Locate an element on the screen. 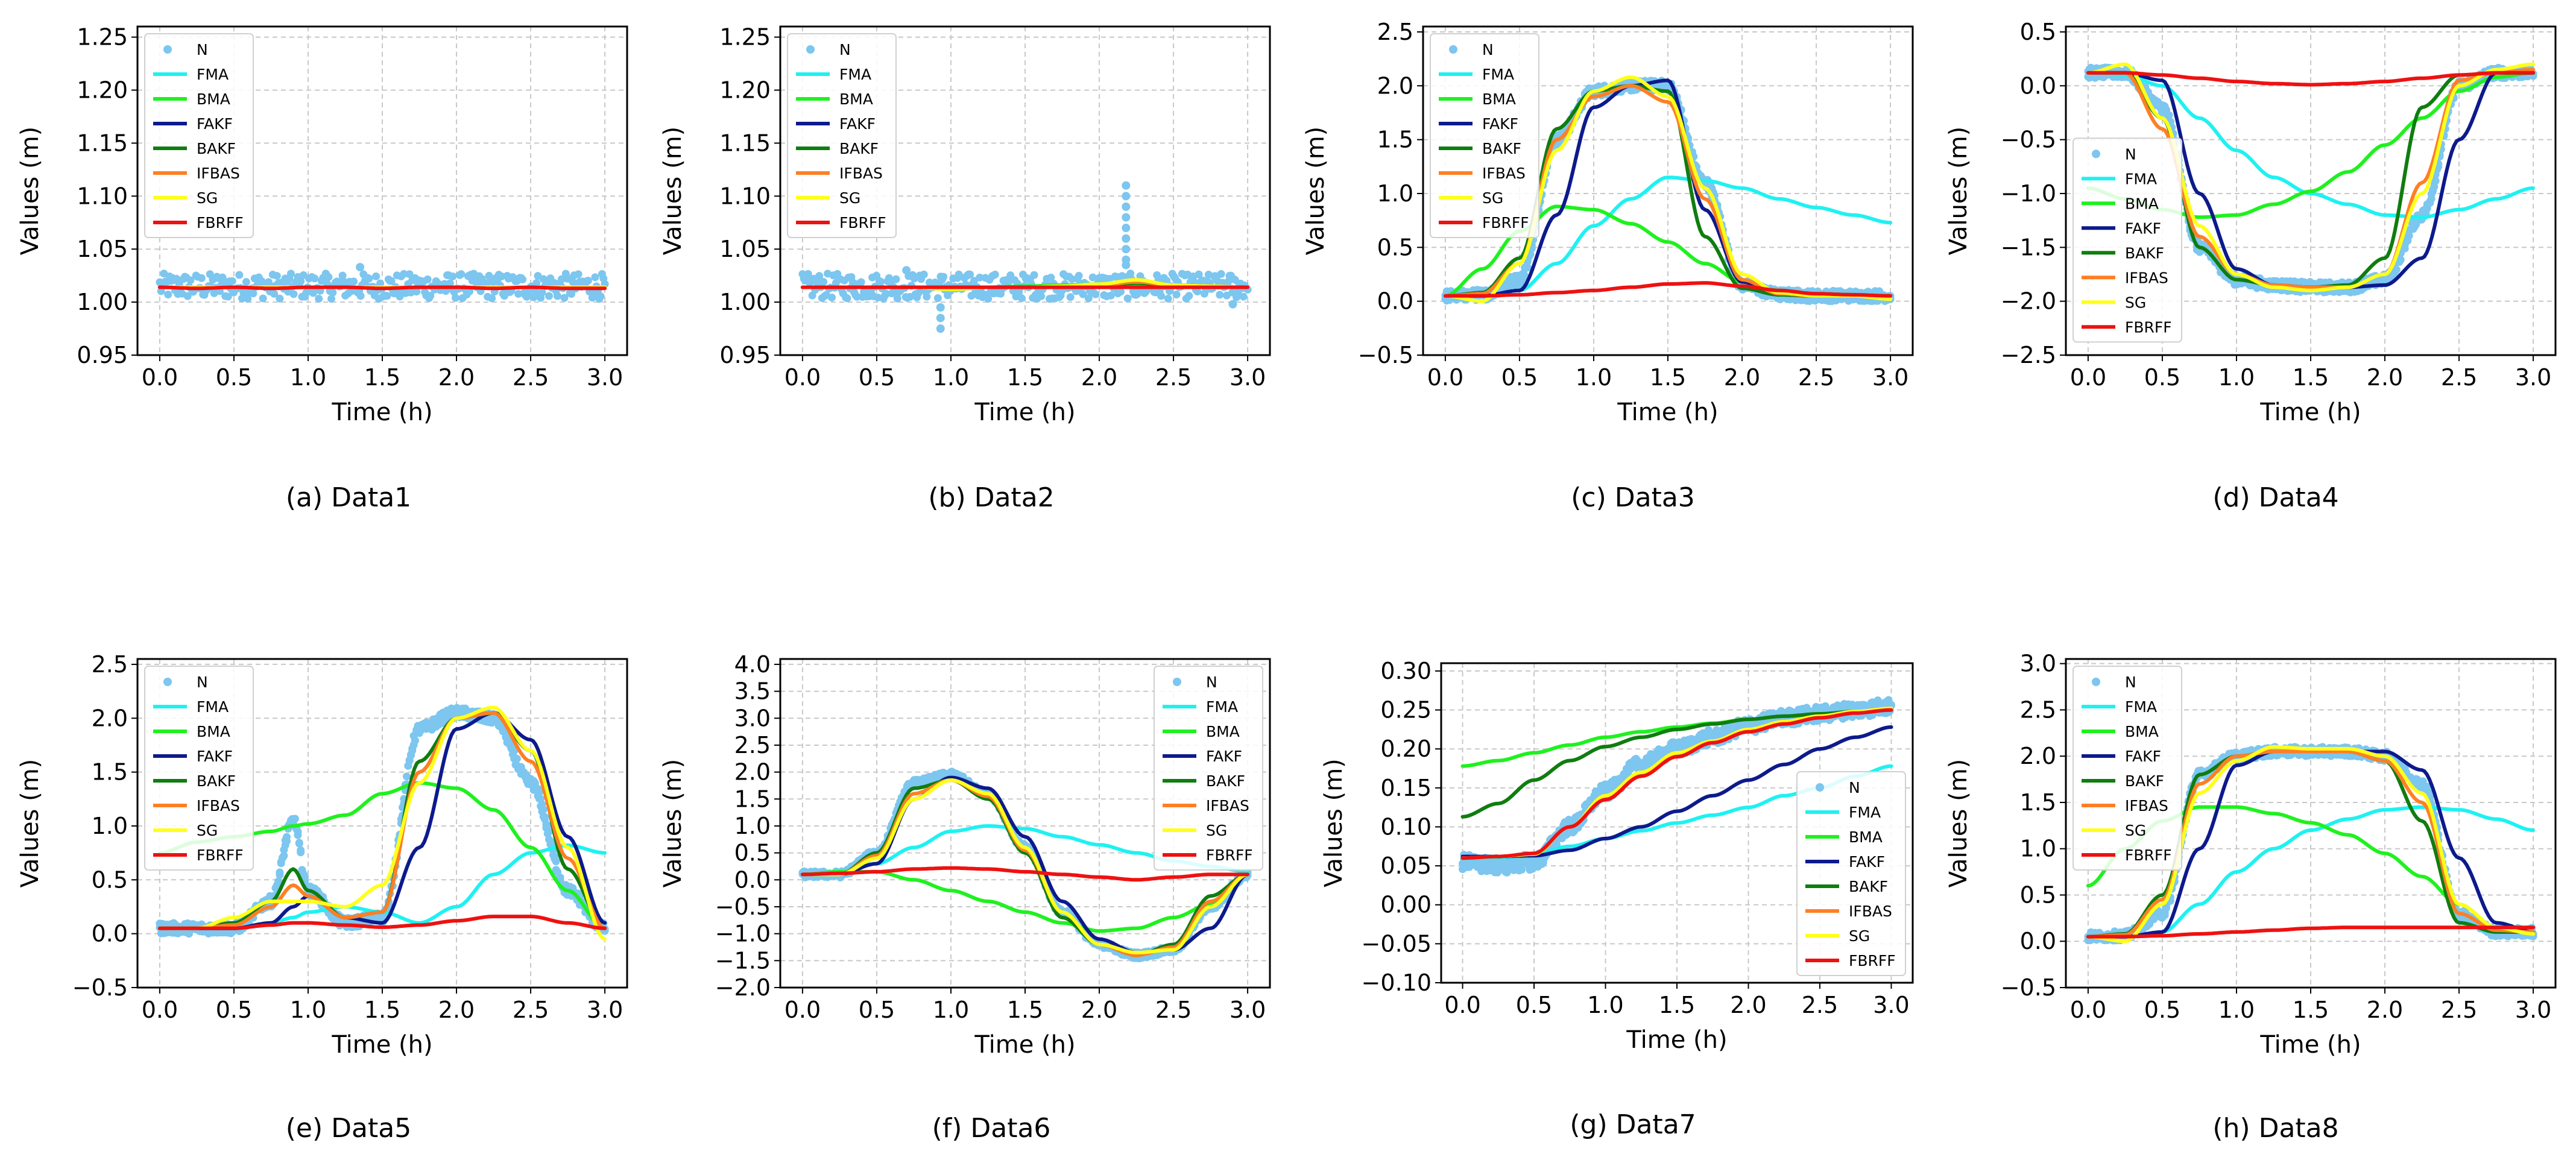 This screenshot has height=1163, width=2576. y-tick-label: 0.20 is located at coordinates (1406, 749).